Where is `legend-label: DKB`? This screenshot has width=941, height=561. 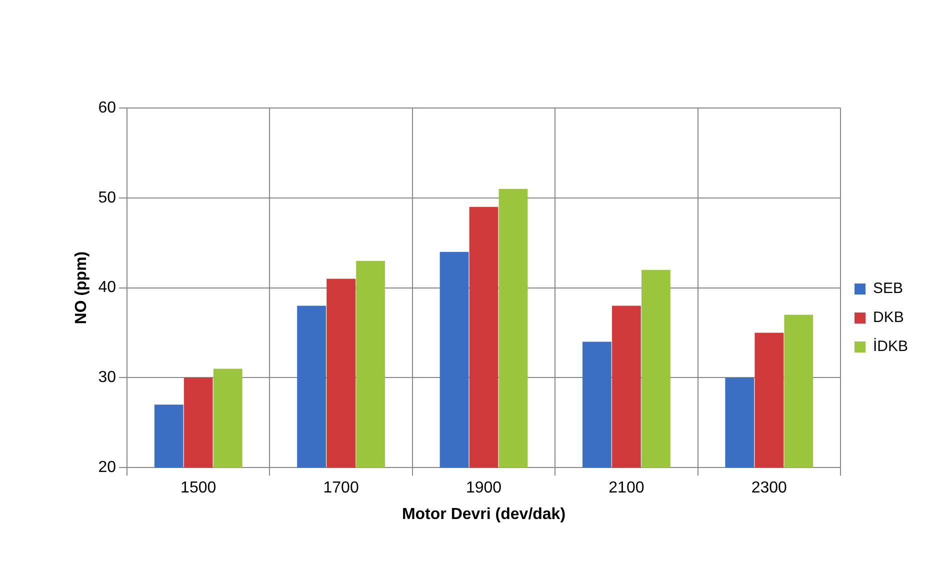
legend-label: DKB is located at coordinates (888, 317).